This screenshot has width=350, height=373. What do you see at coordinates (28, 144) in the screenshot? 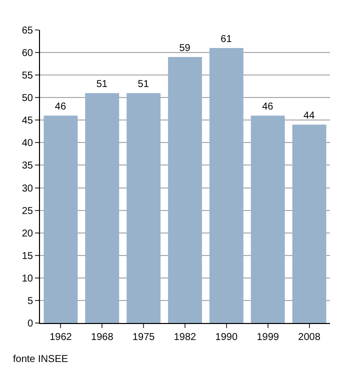
I see `y-tick-label: 40` at bounding box center [28, 144].